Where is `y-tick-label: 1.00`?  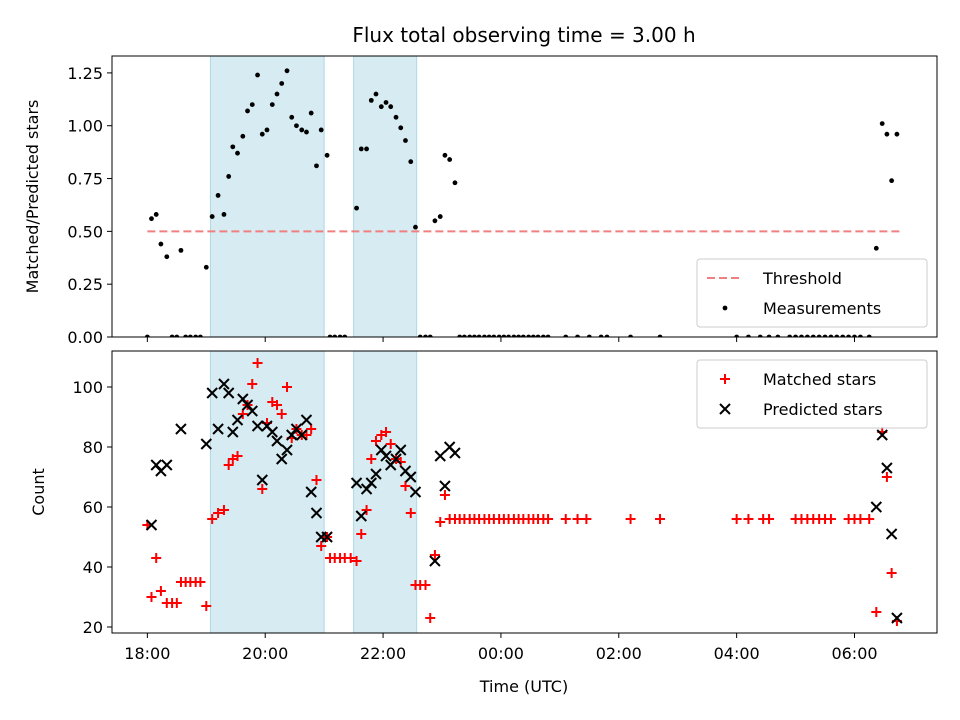
y-tick-label: 1.00 is located at coordinates (85, 126).